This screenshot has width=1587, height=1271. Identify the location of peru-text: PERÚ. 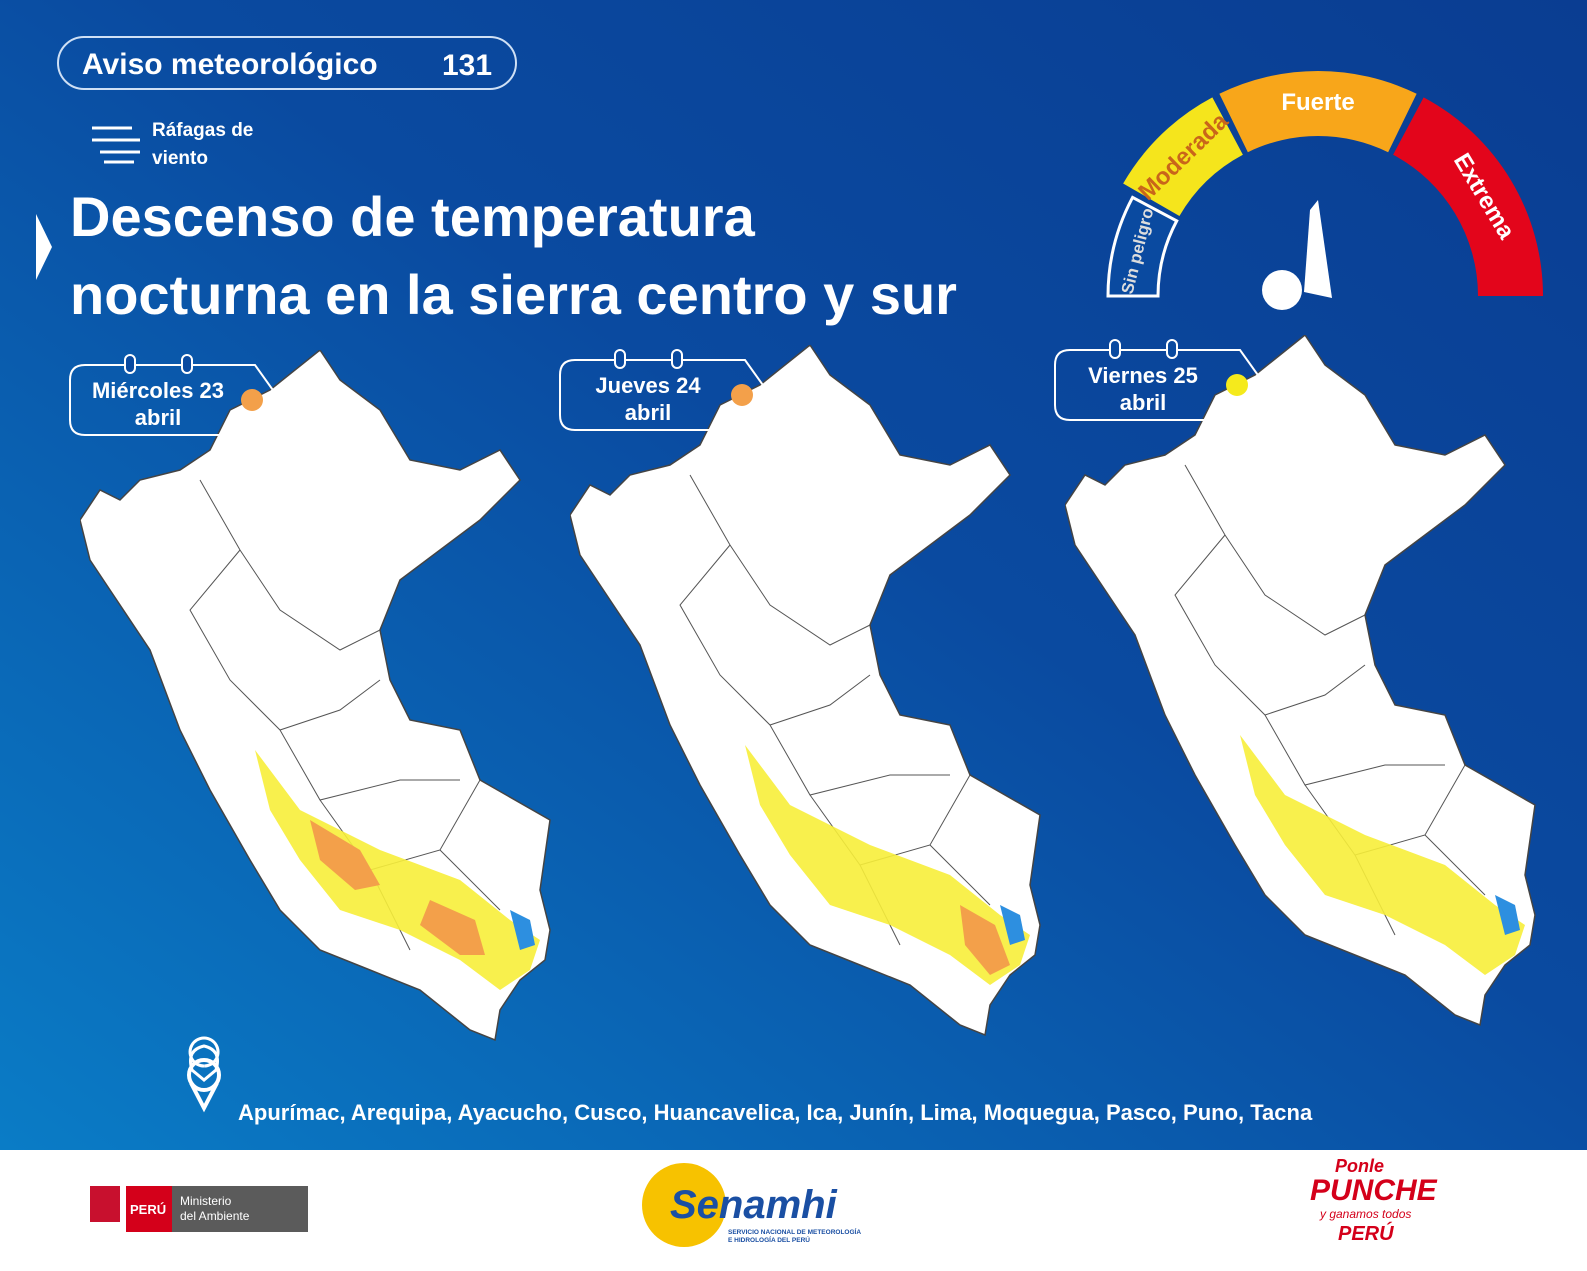
(148, 1209).